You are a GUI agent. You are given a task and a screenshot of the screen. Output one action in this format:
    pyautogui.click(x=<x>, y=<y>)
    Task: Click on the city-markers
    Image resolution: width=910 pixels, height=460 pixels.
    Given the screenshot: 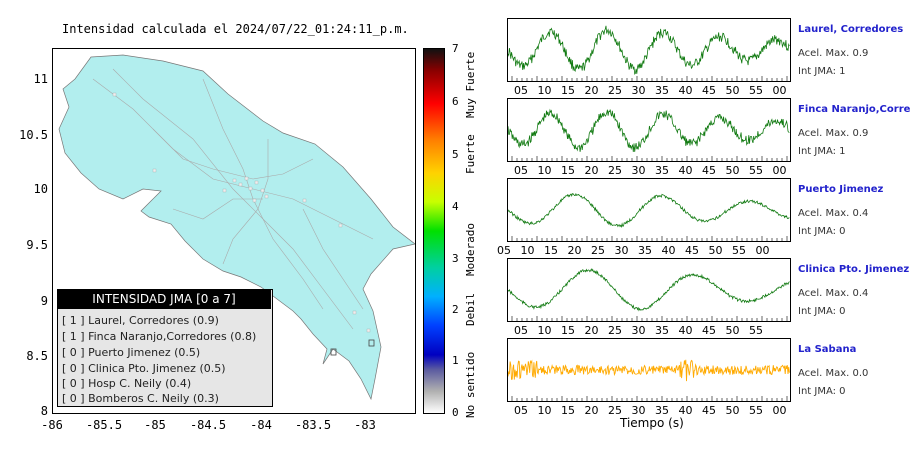 What is the action you would take?
    pyautogui.click(x=241, y=212)
    